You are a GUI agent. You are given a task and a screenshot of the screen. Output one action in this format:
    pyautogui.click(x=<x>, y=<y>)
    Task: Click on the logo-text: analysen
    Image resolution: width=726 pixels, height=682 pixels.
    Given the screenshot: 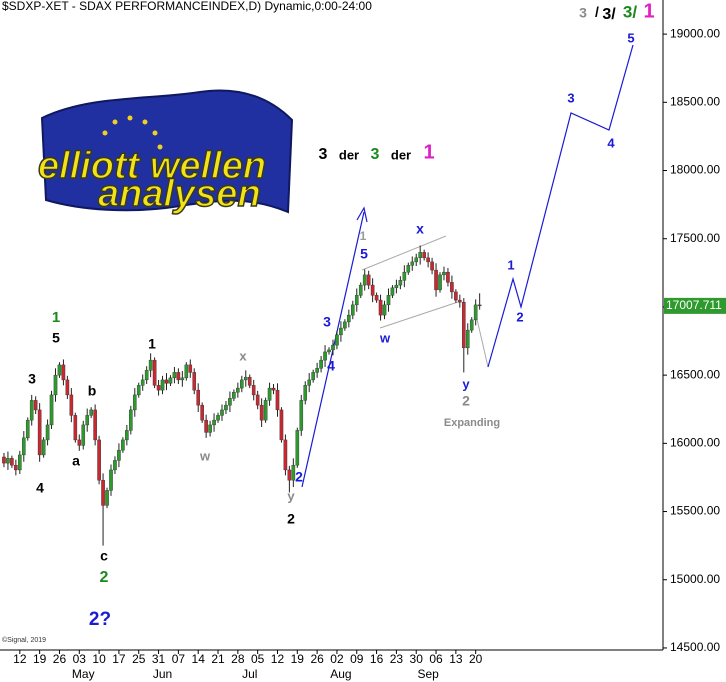 What is the action you would take?
    pyautogui.click(x=179, y=194)
    